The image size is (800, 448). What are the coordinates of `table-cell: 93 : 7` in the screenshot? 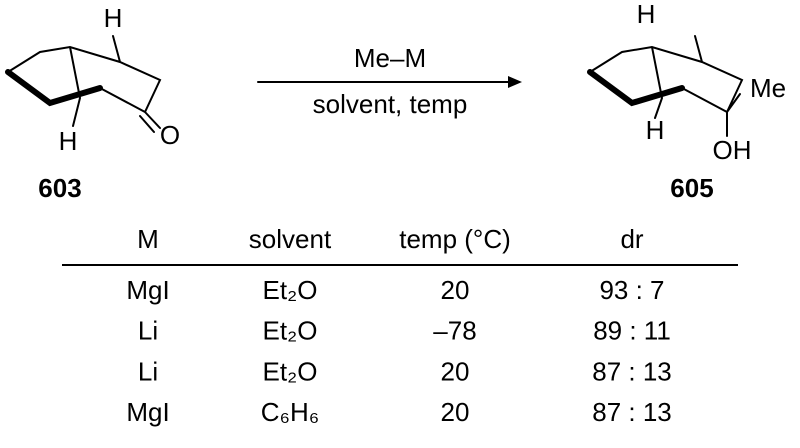 It's located at (631, 290).